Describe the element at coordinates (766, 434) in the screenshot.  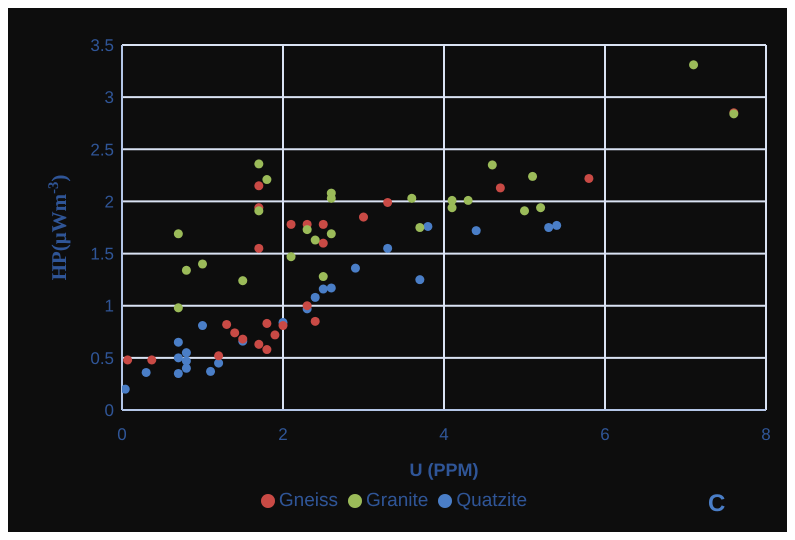
I see `x-tick-label: 8` at that location.